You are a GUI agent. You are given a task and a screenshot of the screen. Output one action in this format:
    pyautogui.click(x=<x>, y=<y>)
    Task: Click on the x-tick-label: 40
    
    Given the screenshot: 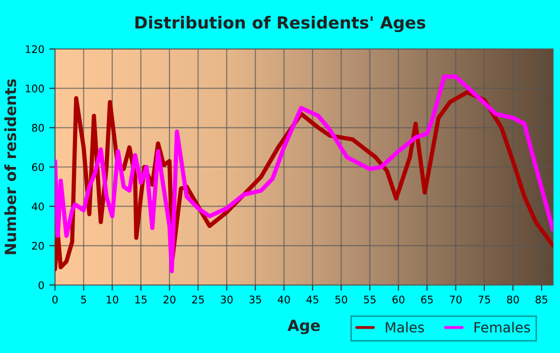 What is the action you would take?
    pyautogui.click(x=284, y=300)
    